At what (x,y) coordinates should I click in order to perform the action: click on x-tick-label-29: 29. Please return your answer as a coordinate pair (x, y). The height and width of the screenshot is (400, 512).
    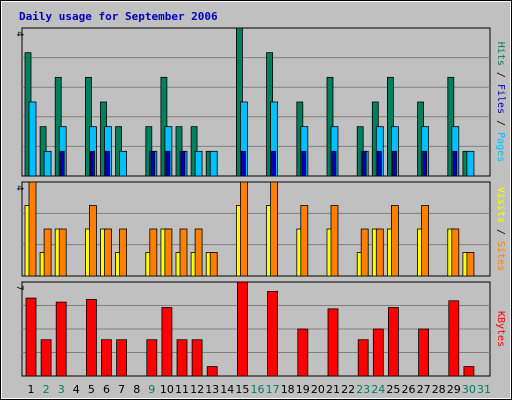
    Looking at the image, I should click on (454, 389).